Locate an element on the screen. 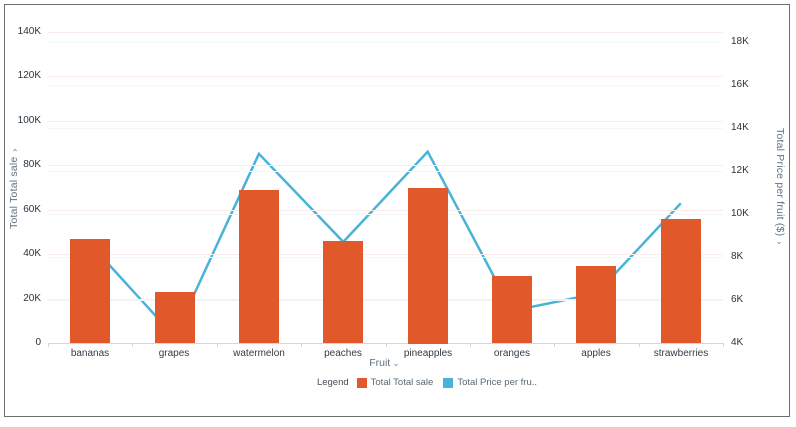  legend-label: Legend is located at coordinates (332, 382).